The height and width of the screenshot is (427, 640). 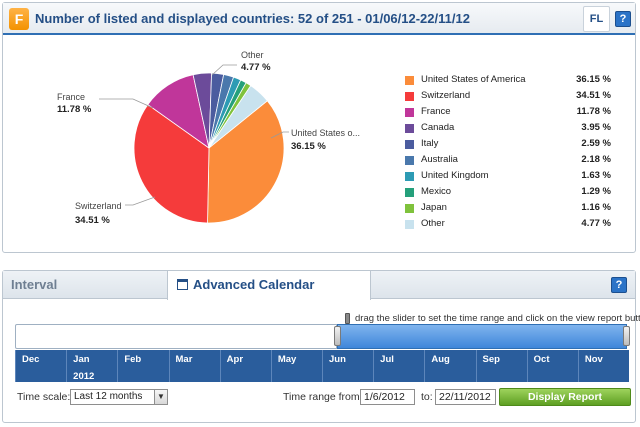 I want to click on legend-value: 34.51 %, so click(x=593, y=95).